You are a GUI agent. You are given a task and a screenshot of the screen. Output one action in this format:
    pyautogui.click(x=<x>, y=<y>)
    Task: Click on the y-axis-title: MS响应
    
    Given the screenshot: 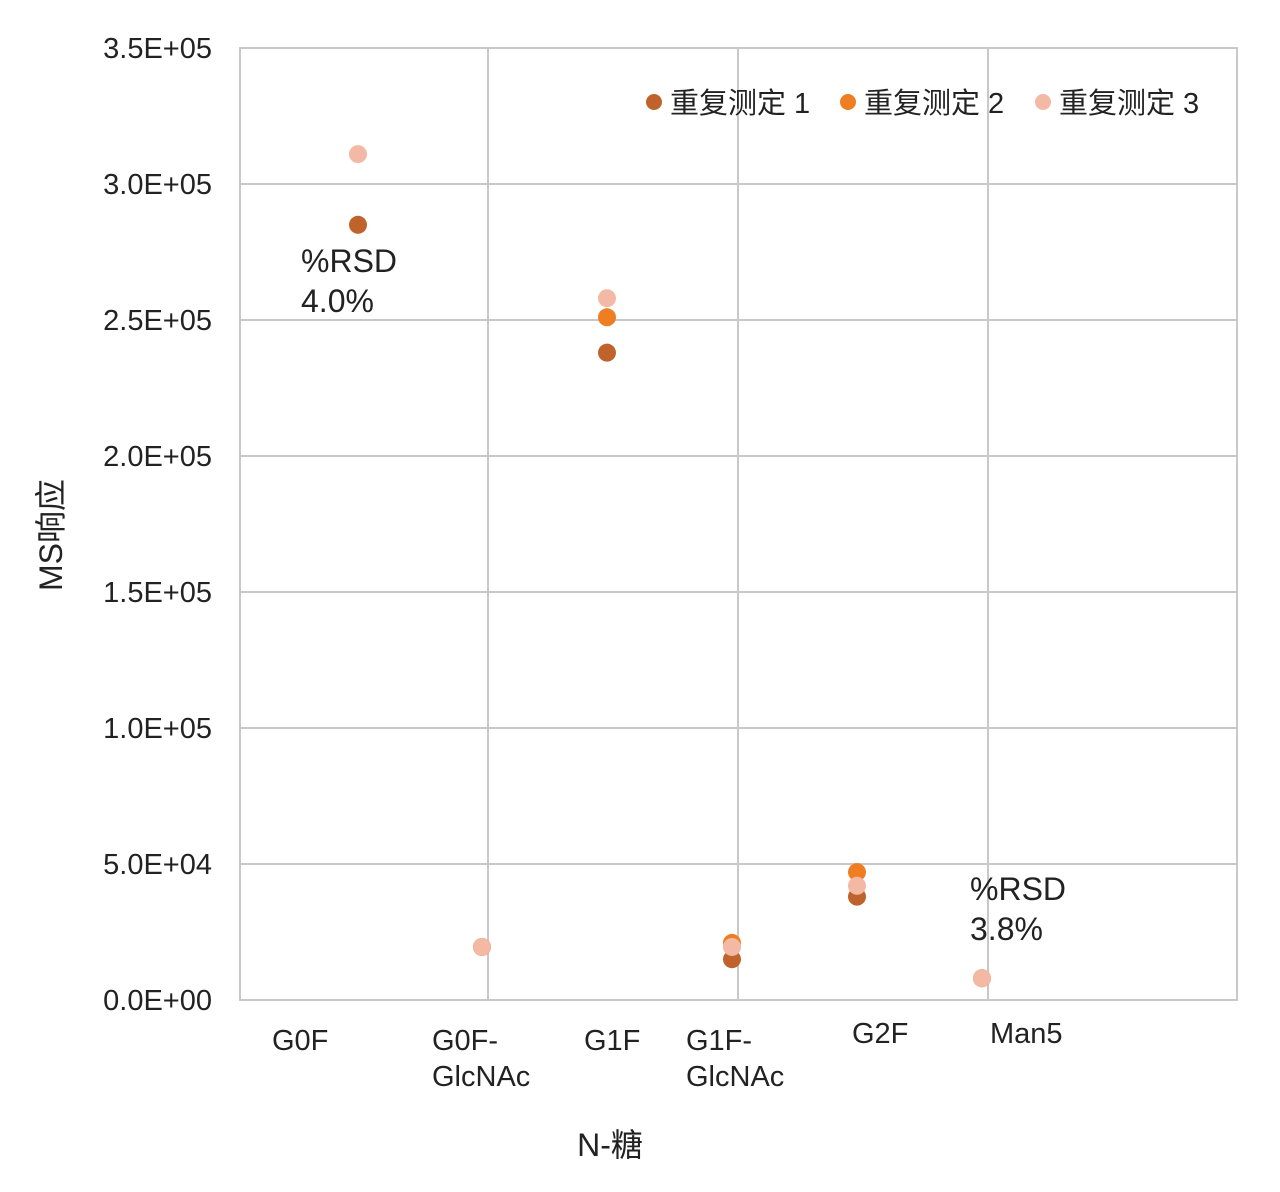 What is the action you would take?
    pyautogui.click(x=51, y=535)
    